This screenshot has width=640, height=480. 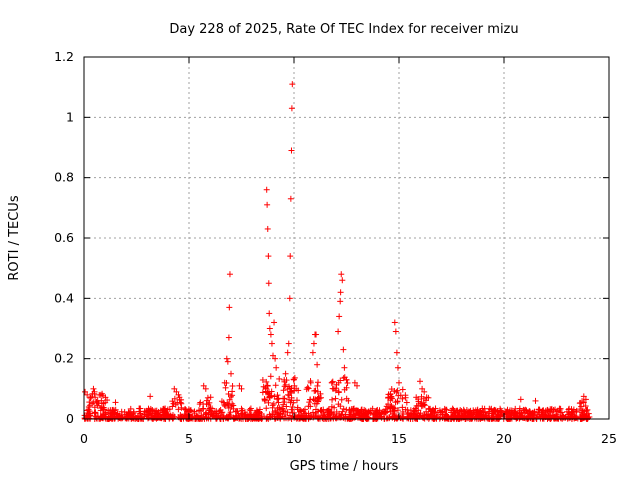 I want to click on x-tick-label: 5, so click(x=189, y=438).